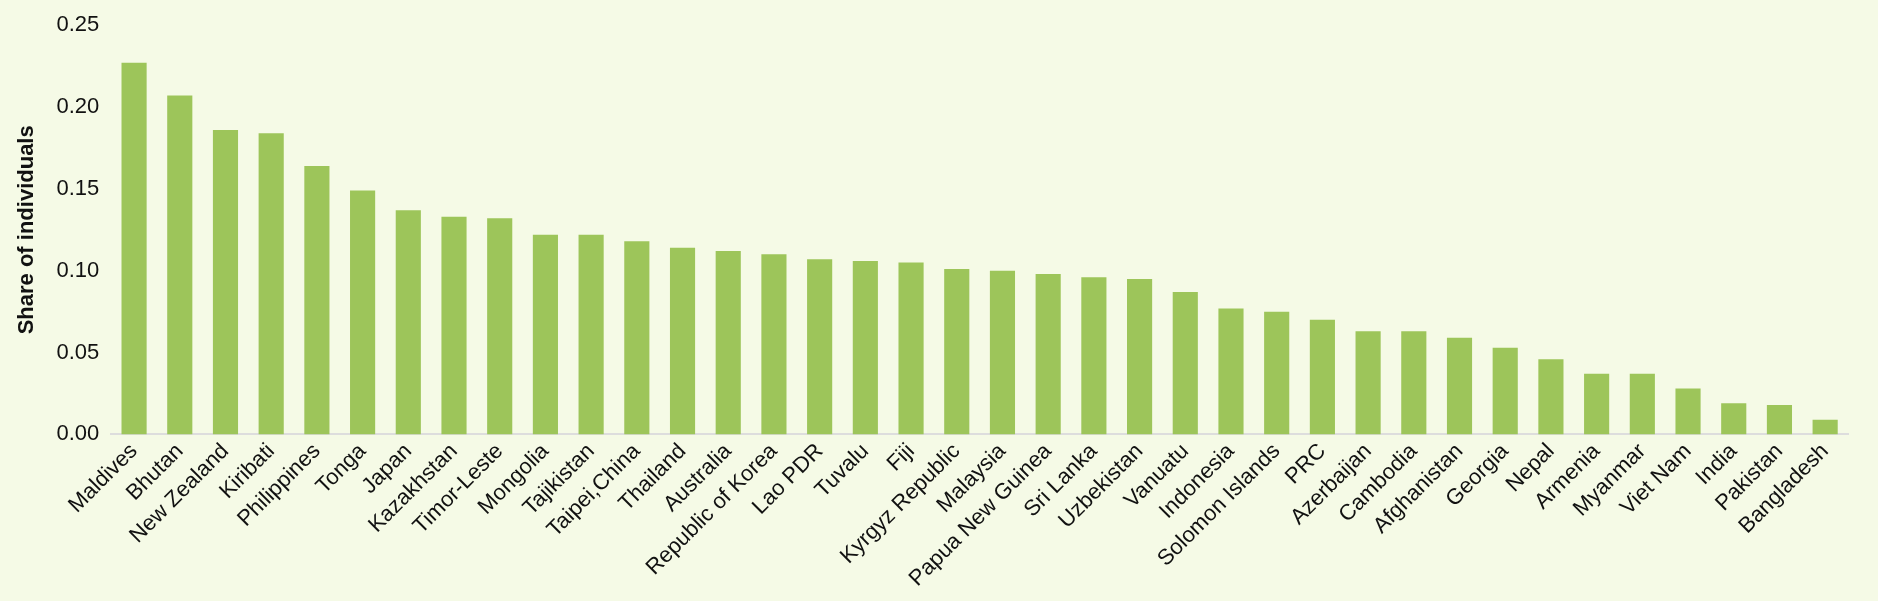 The width and height of the screenshot is (1878, 601). Describe the element at coordinates (78, 269) in the screenshot. I see `y-tick-label: 0.10` at that location.